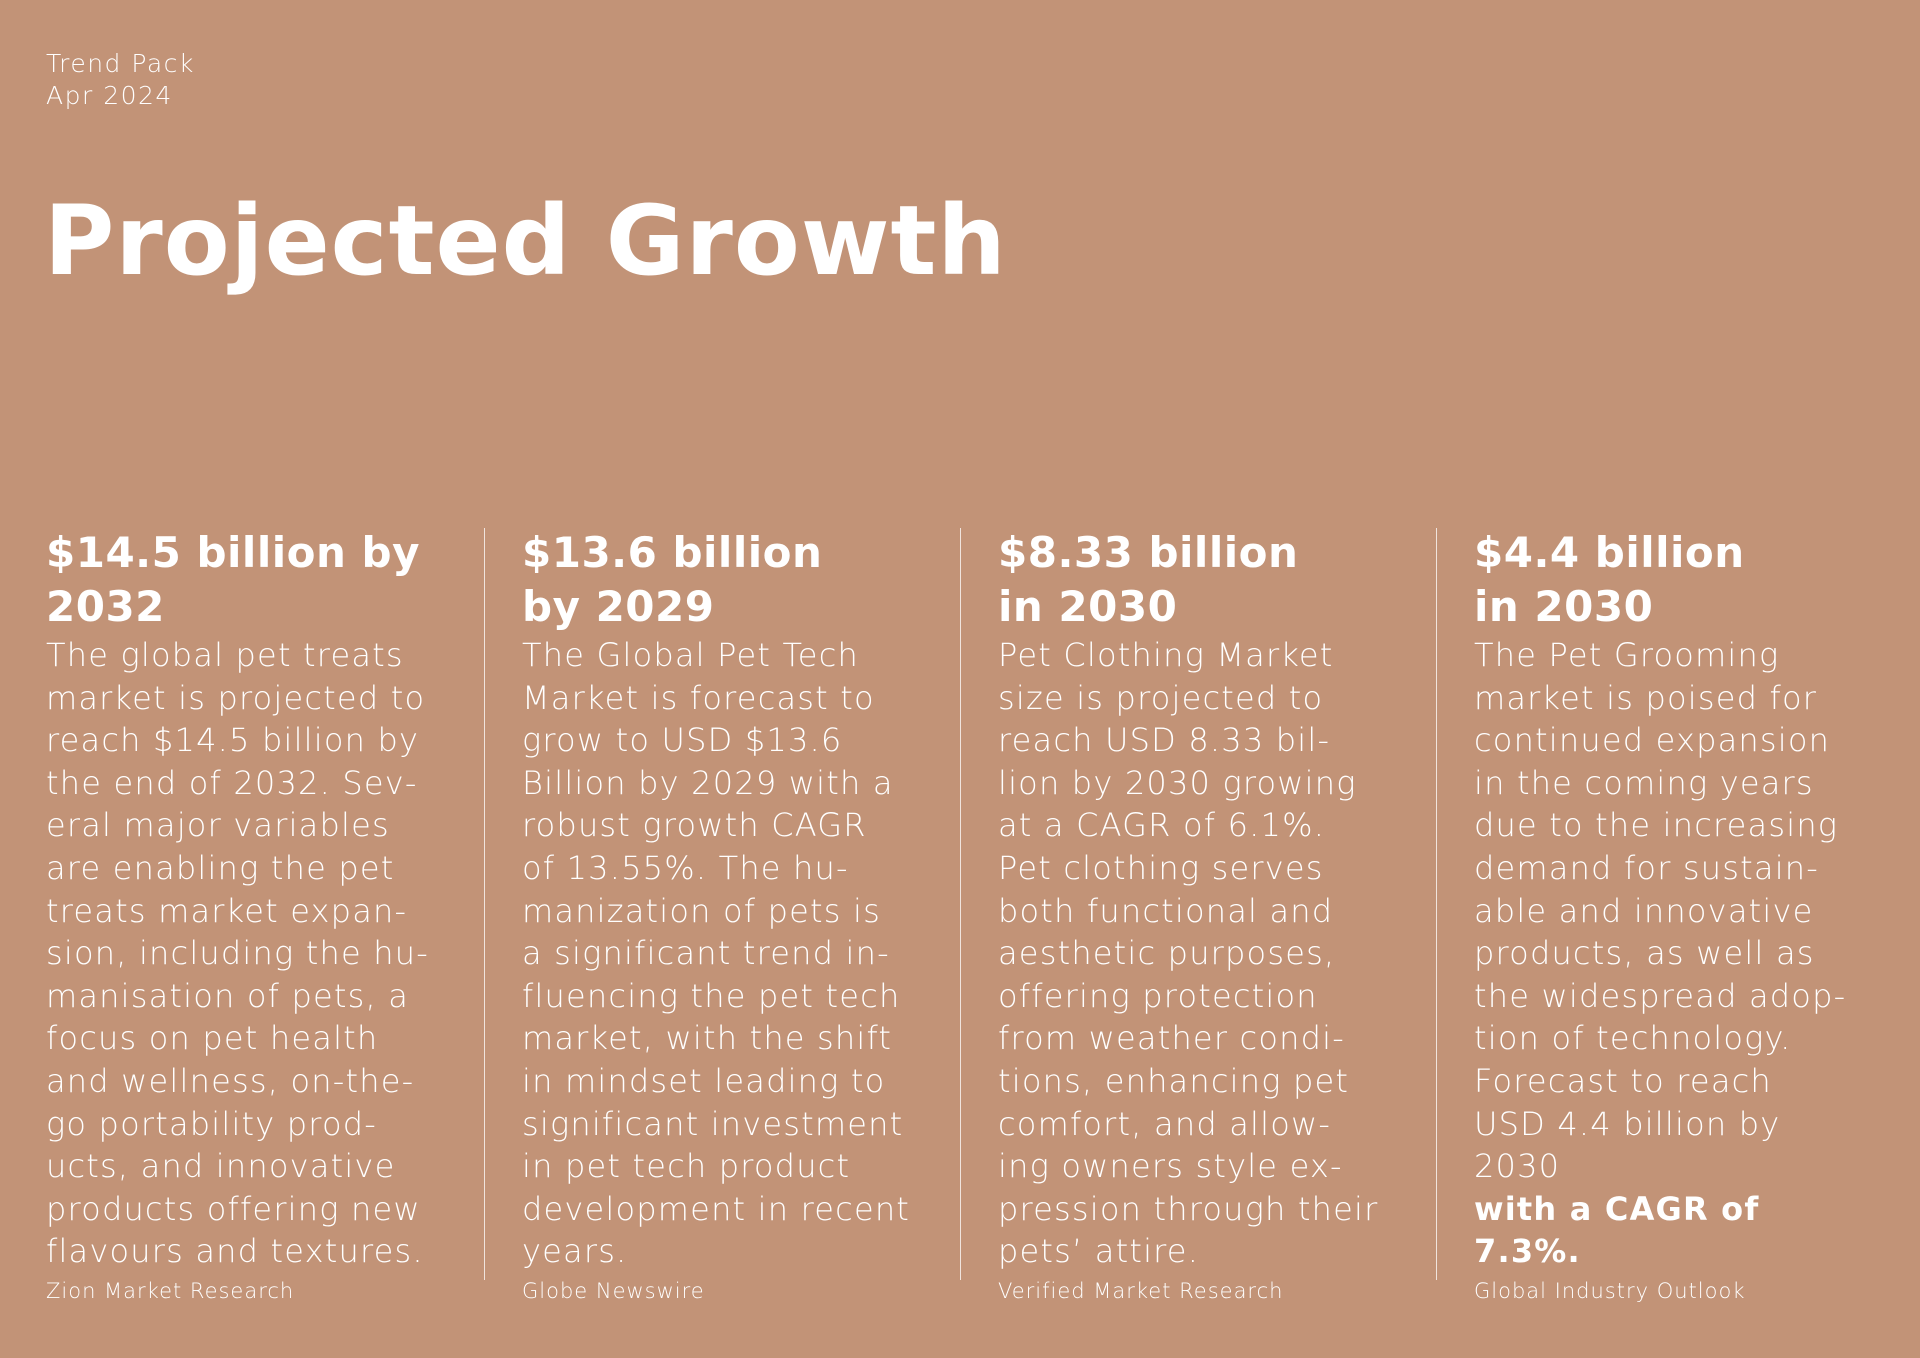  Describe the element at coordinates (711, 995) in the screenshot. I see `description-line: fluencing the pet tech` at that location.